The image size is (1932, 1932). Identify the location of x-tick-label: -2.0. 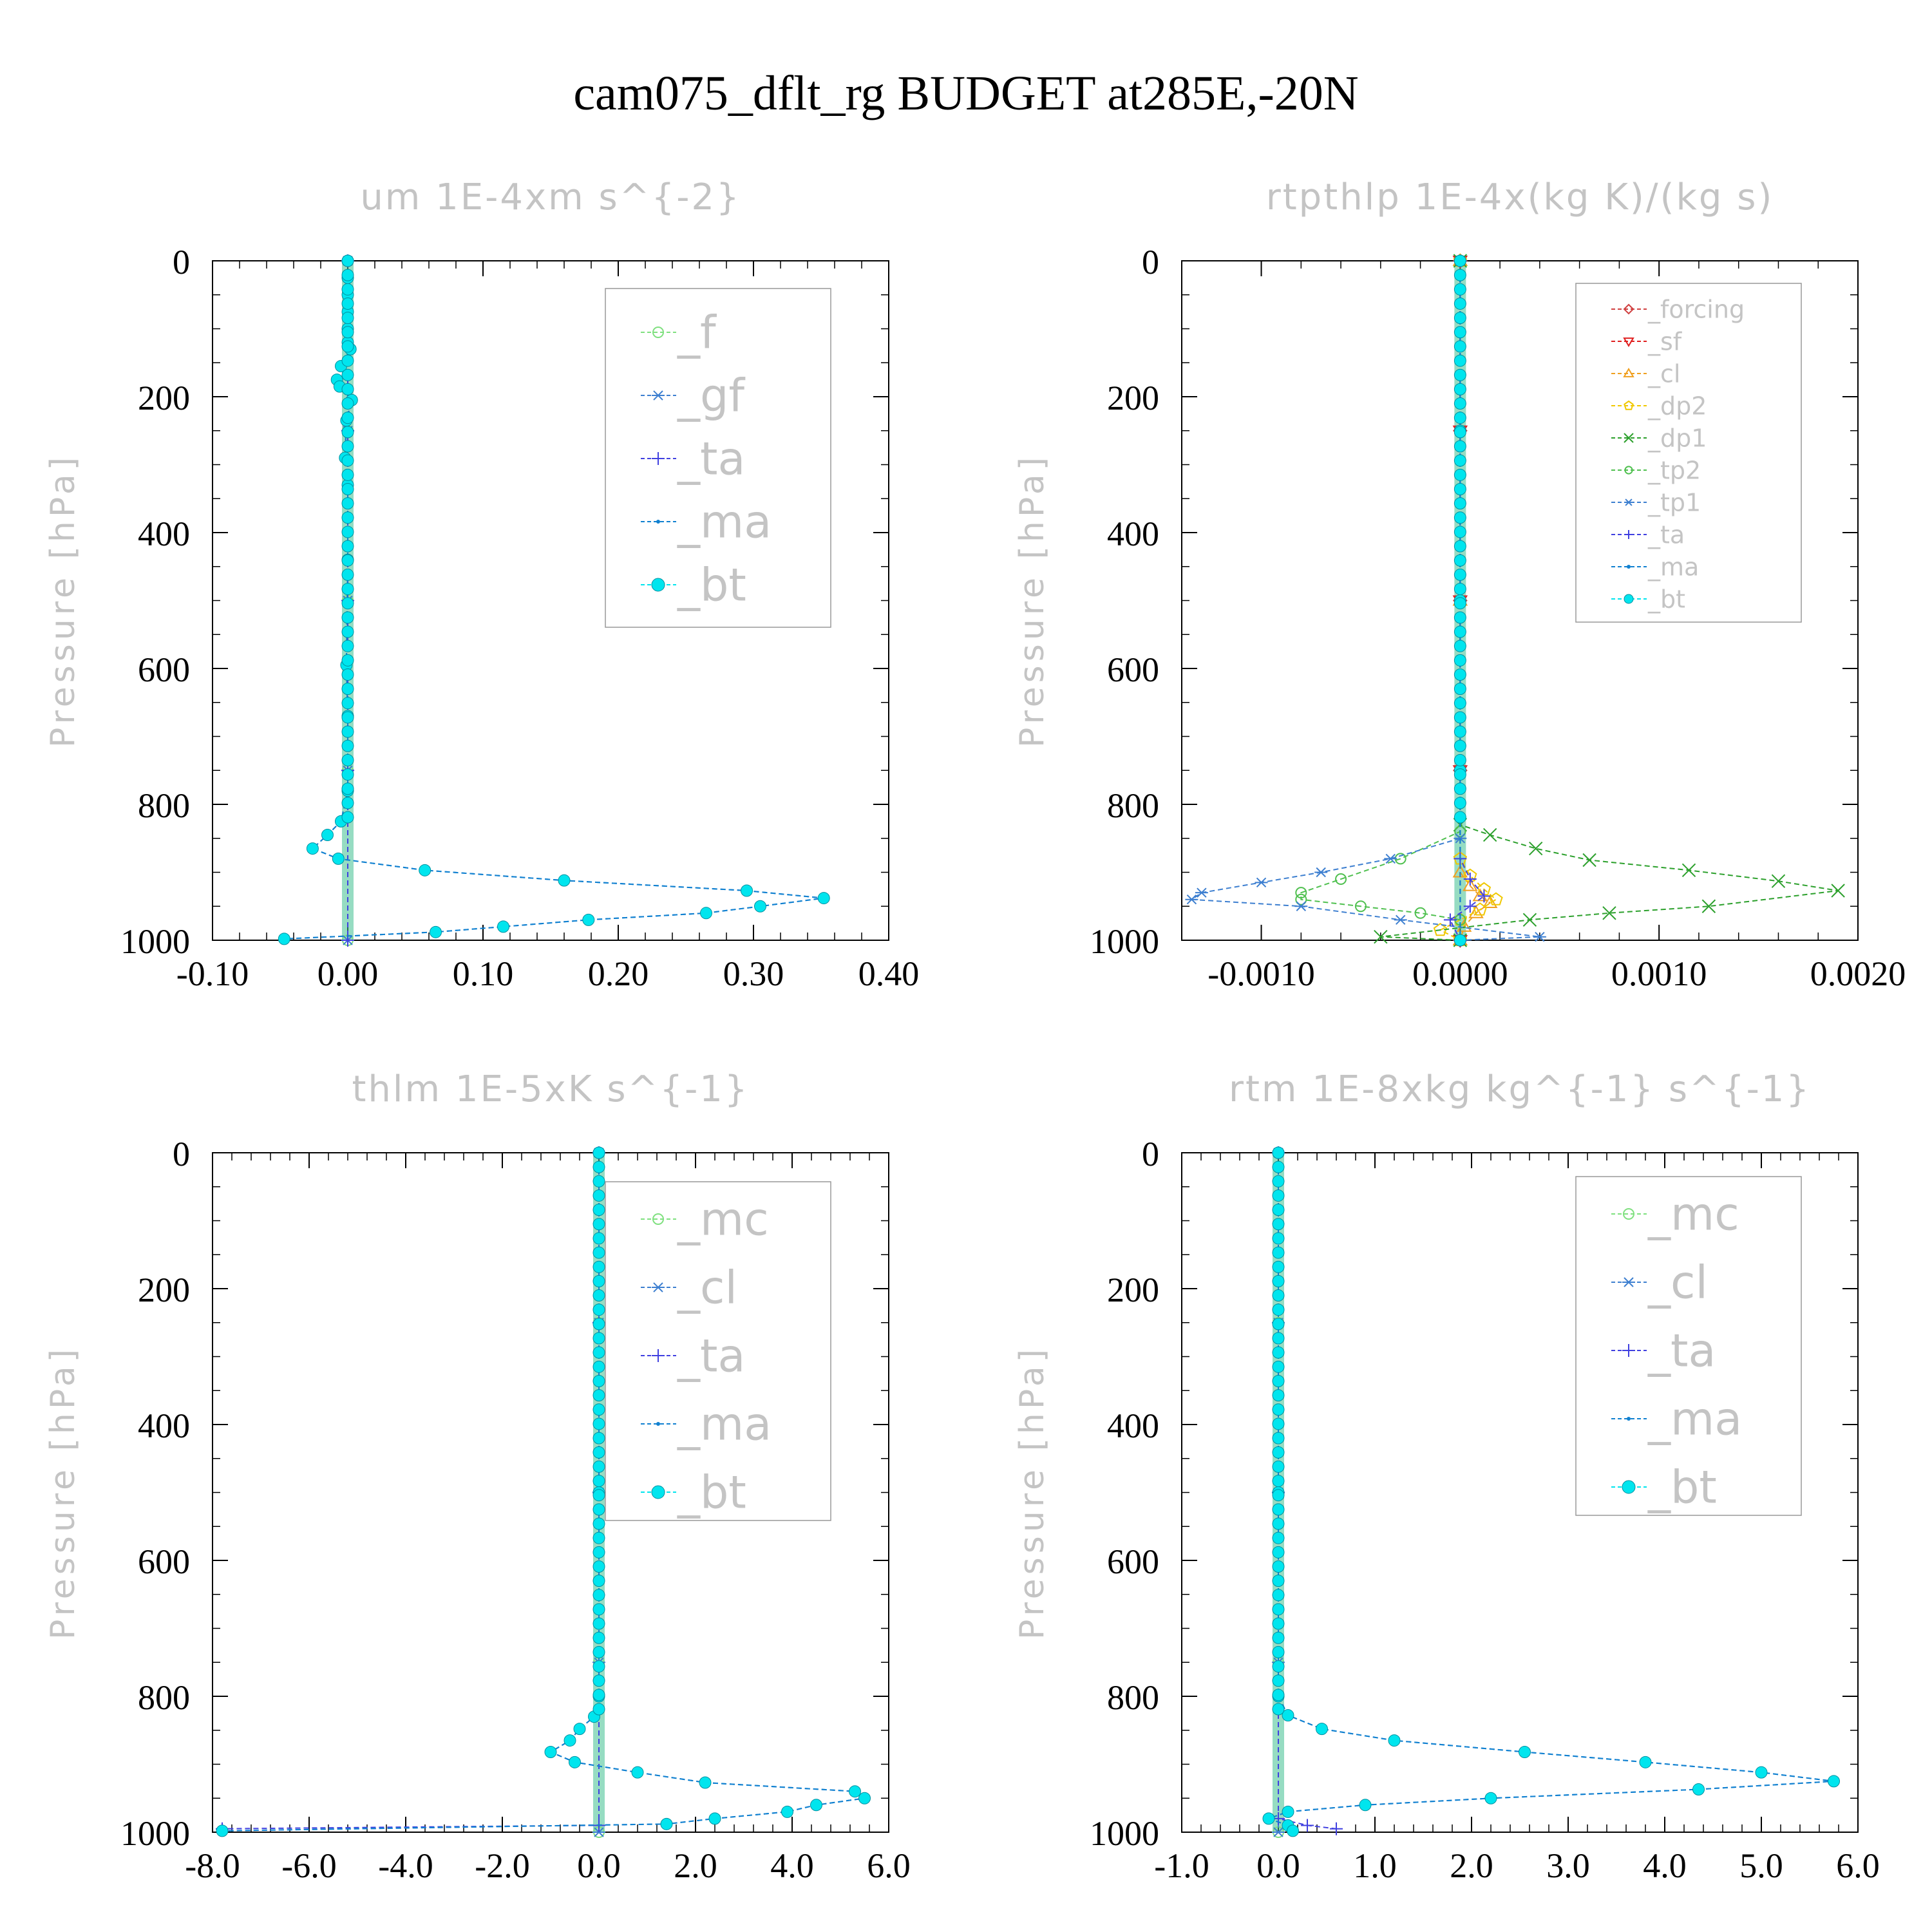
(502, 1865).